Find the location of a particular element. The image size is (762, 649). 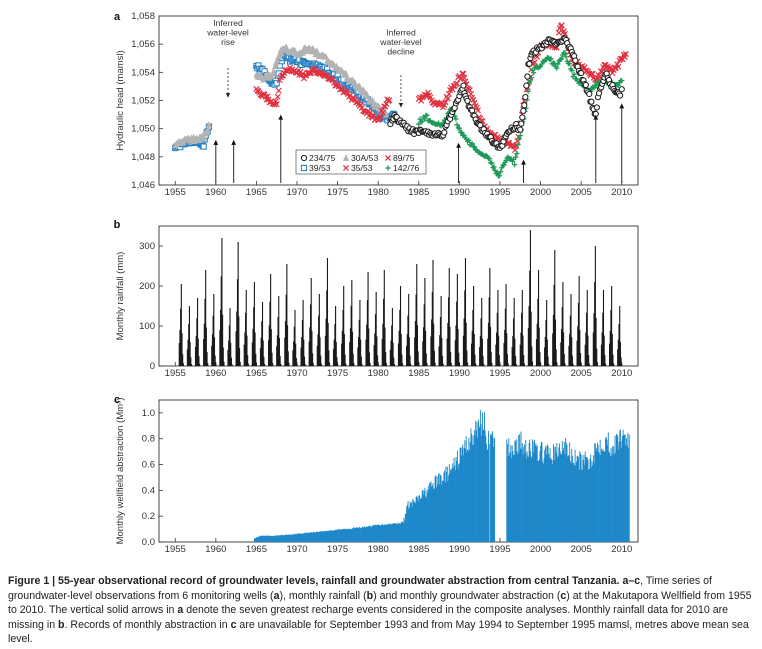

x-tick-label-c: 2000 is located at coordinates (540, 549).